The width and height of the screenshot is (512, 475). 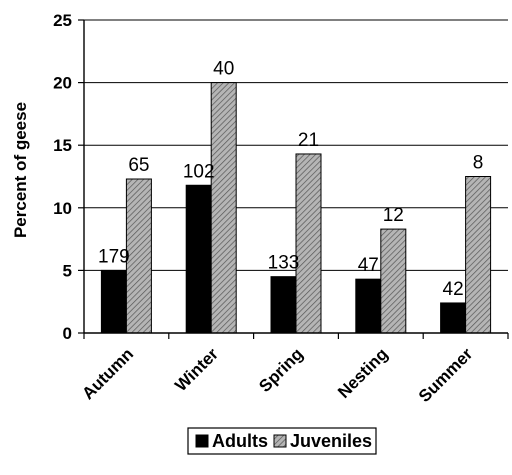 I want to click on x-tick-label: Nesting, so click(x=363, y=373).